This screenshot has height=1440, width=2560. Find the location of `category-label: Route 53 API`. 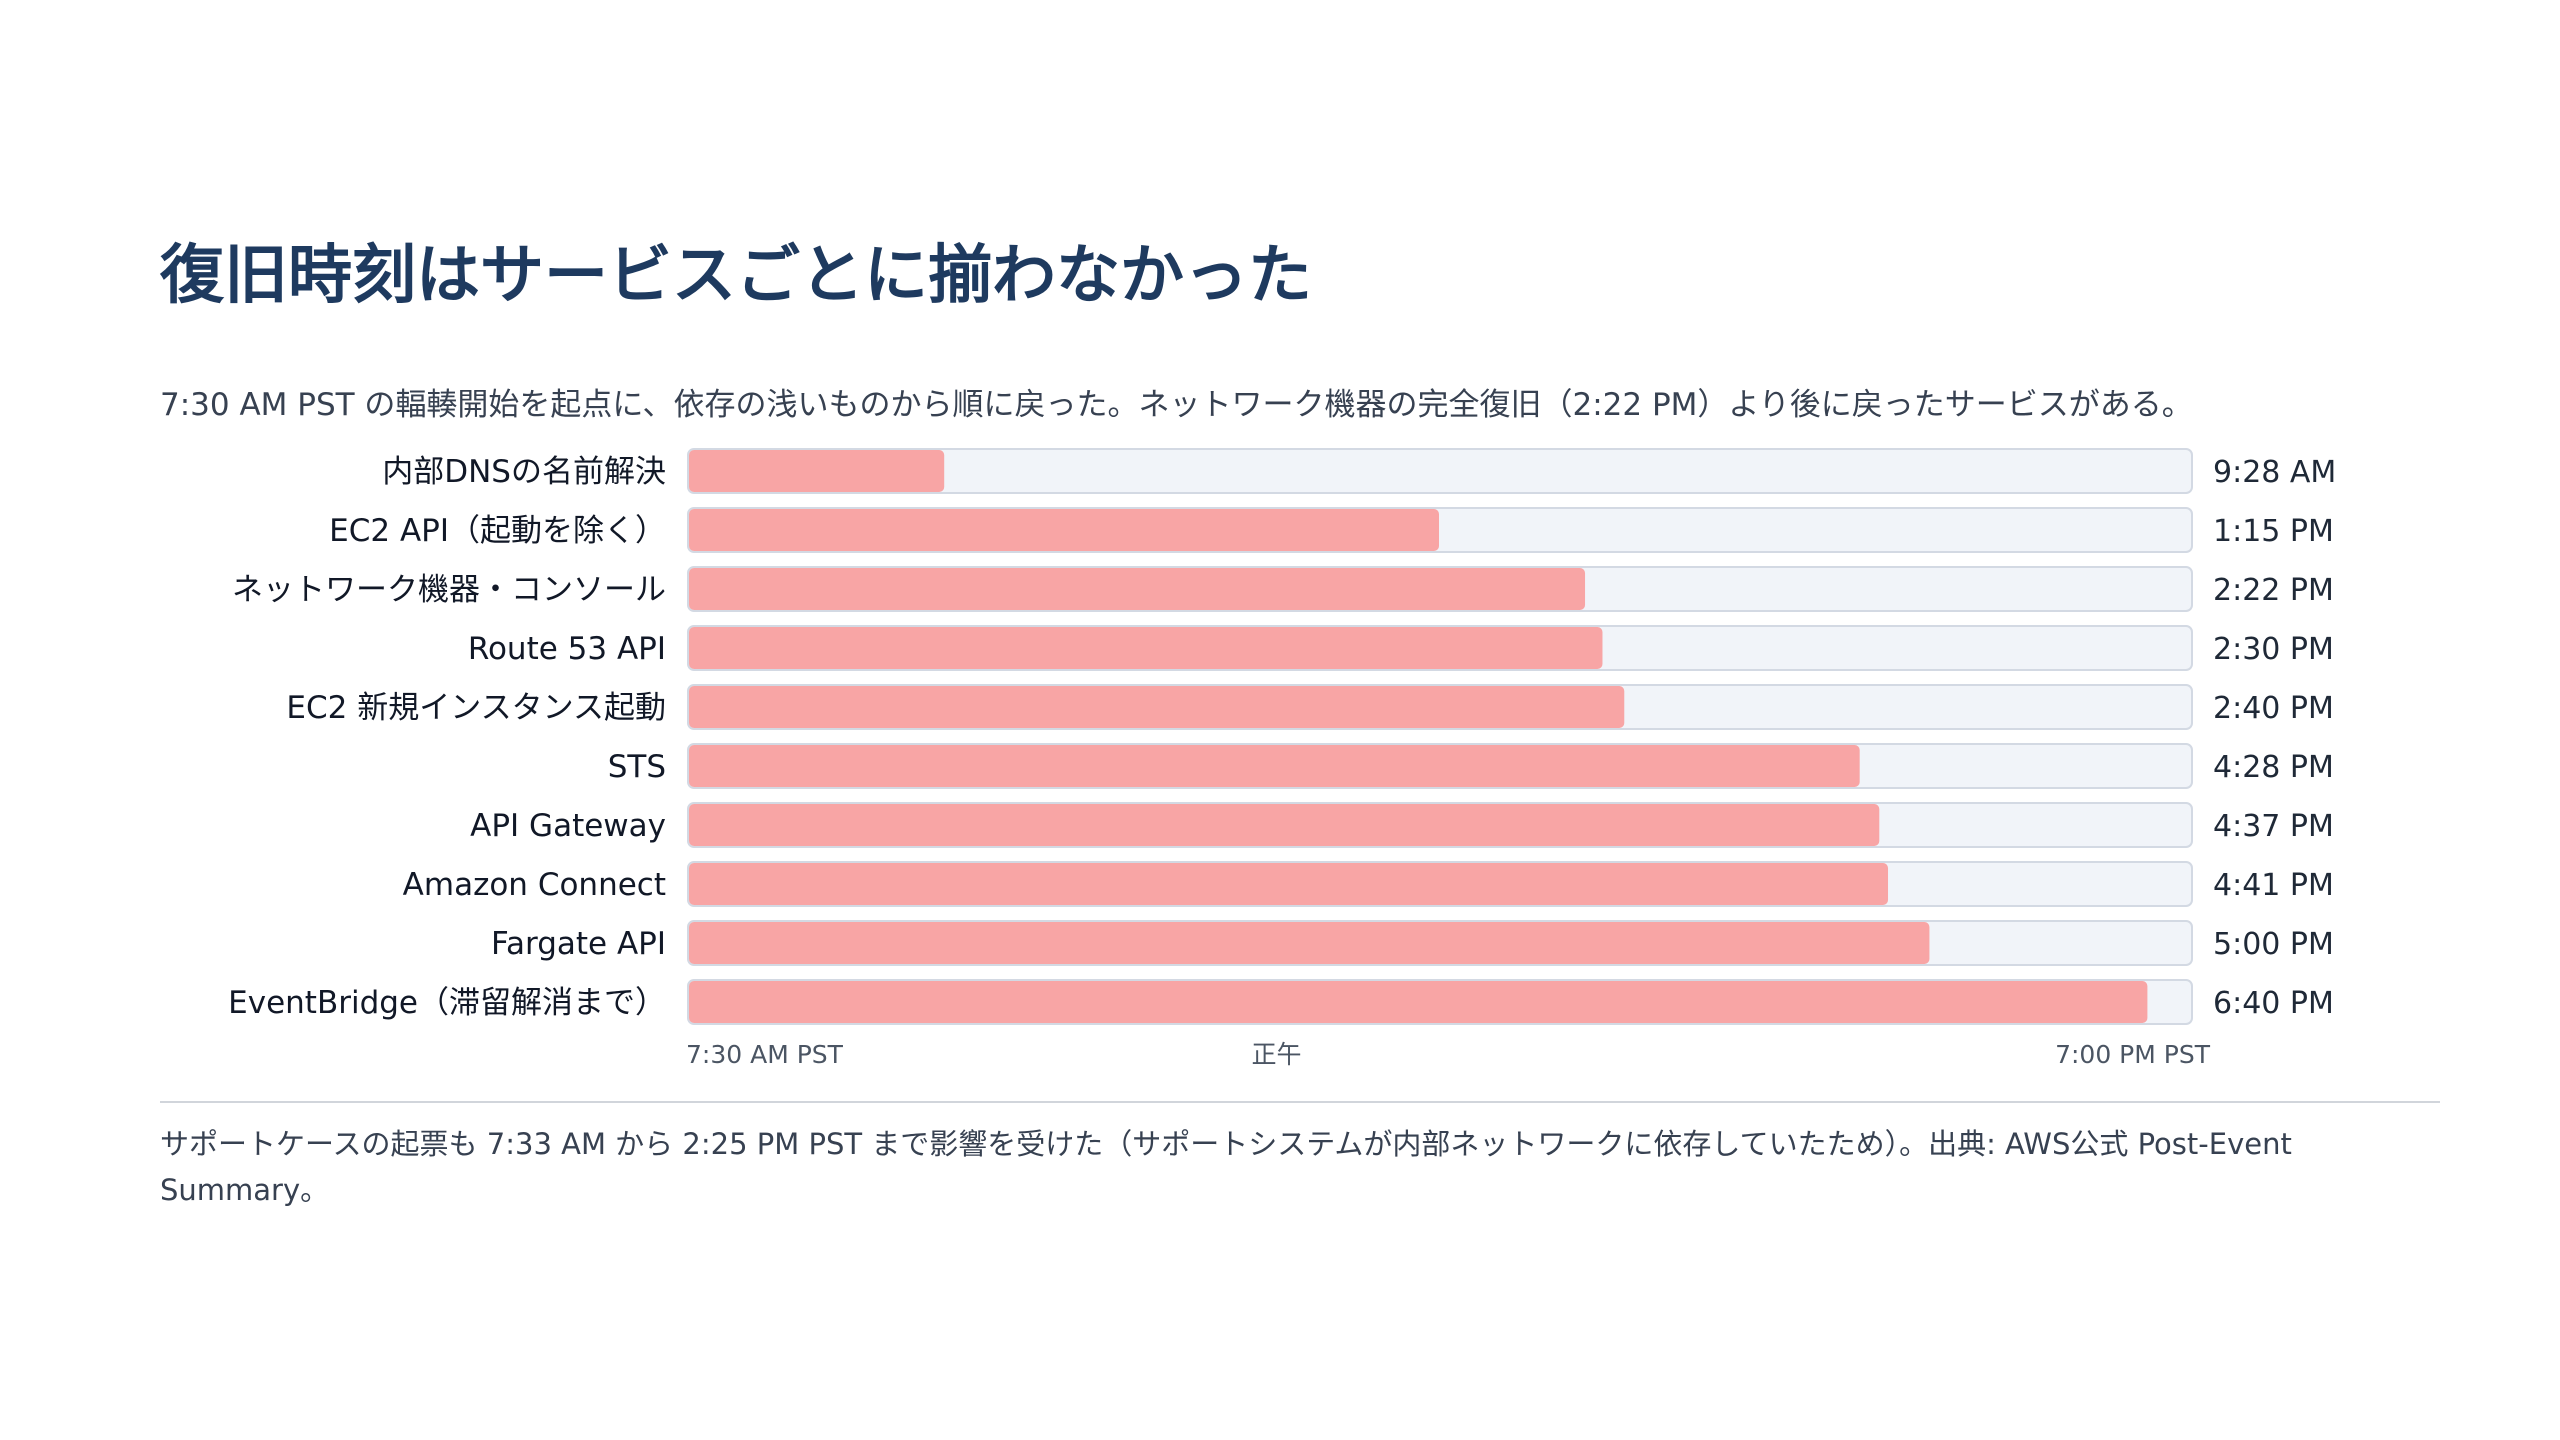

category-label: Route 53 API is located at coordinates (567, 649).